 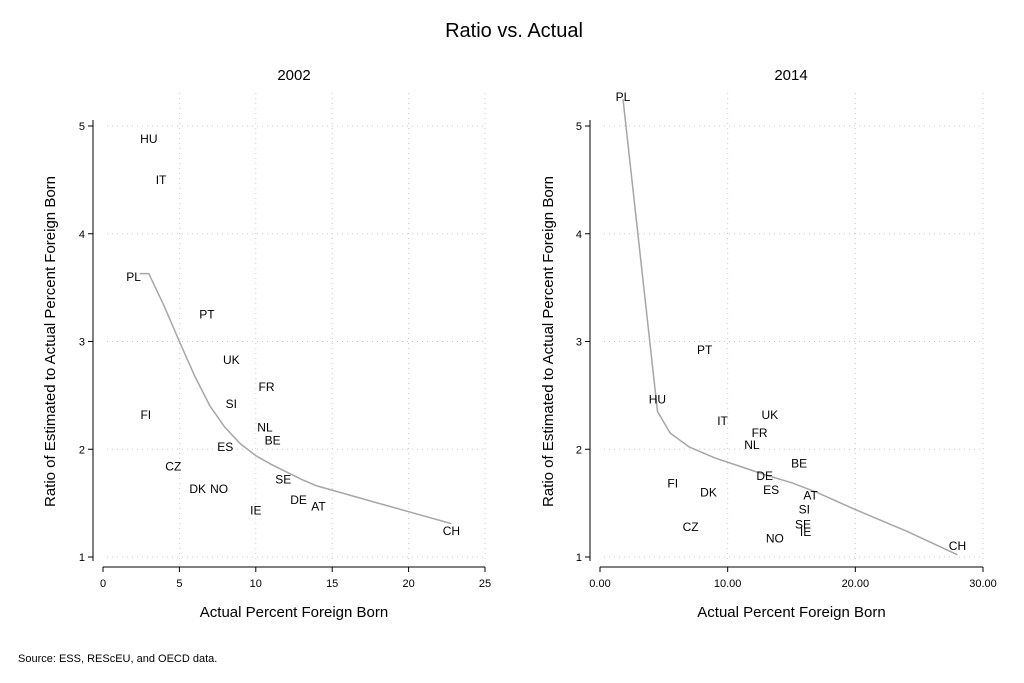 What do you see at coordinates (599, 584) in the screenshot?
I see `x-tick-label: 0.00` at bounding box center [599, 584].